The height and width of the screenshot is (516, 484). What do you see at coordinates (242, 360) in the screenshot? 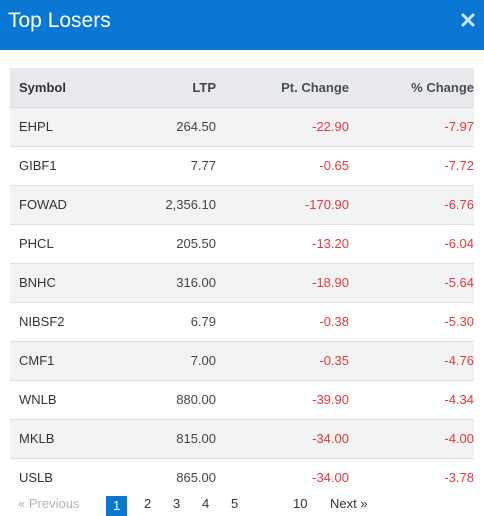
I see `table-row: CMF1 7.00 -0.35 -4.76` at bounding box center [242, 360].